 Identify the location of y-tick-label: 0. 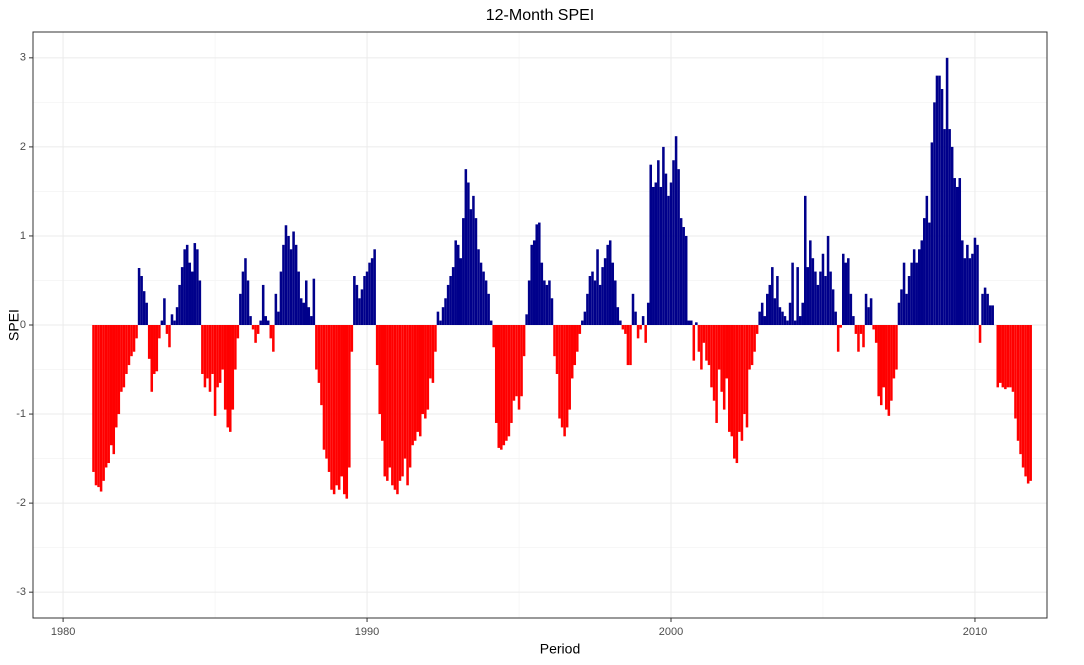
(23, 325).